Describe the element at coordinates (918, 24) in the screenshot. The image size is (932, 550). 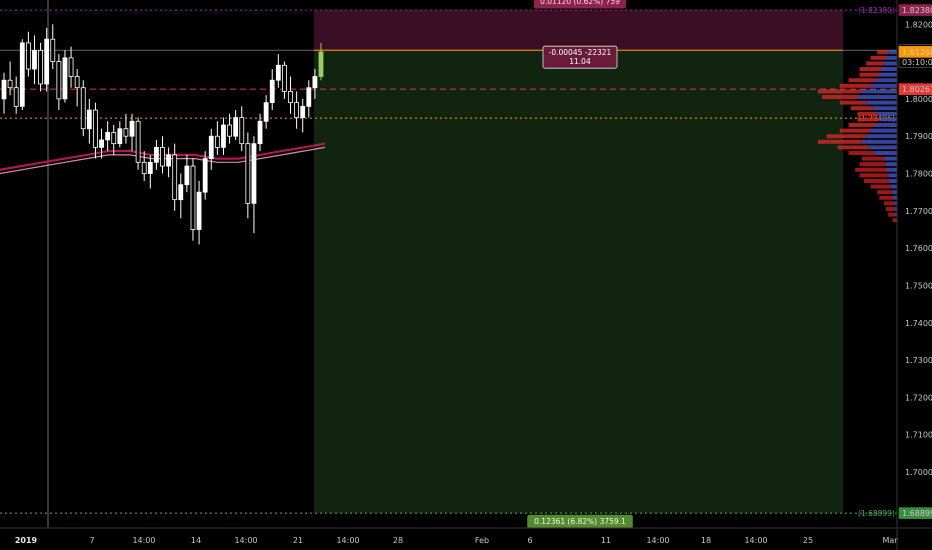
I see `y-tick-label: 1.82000` at that location.